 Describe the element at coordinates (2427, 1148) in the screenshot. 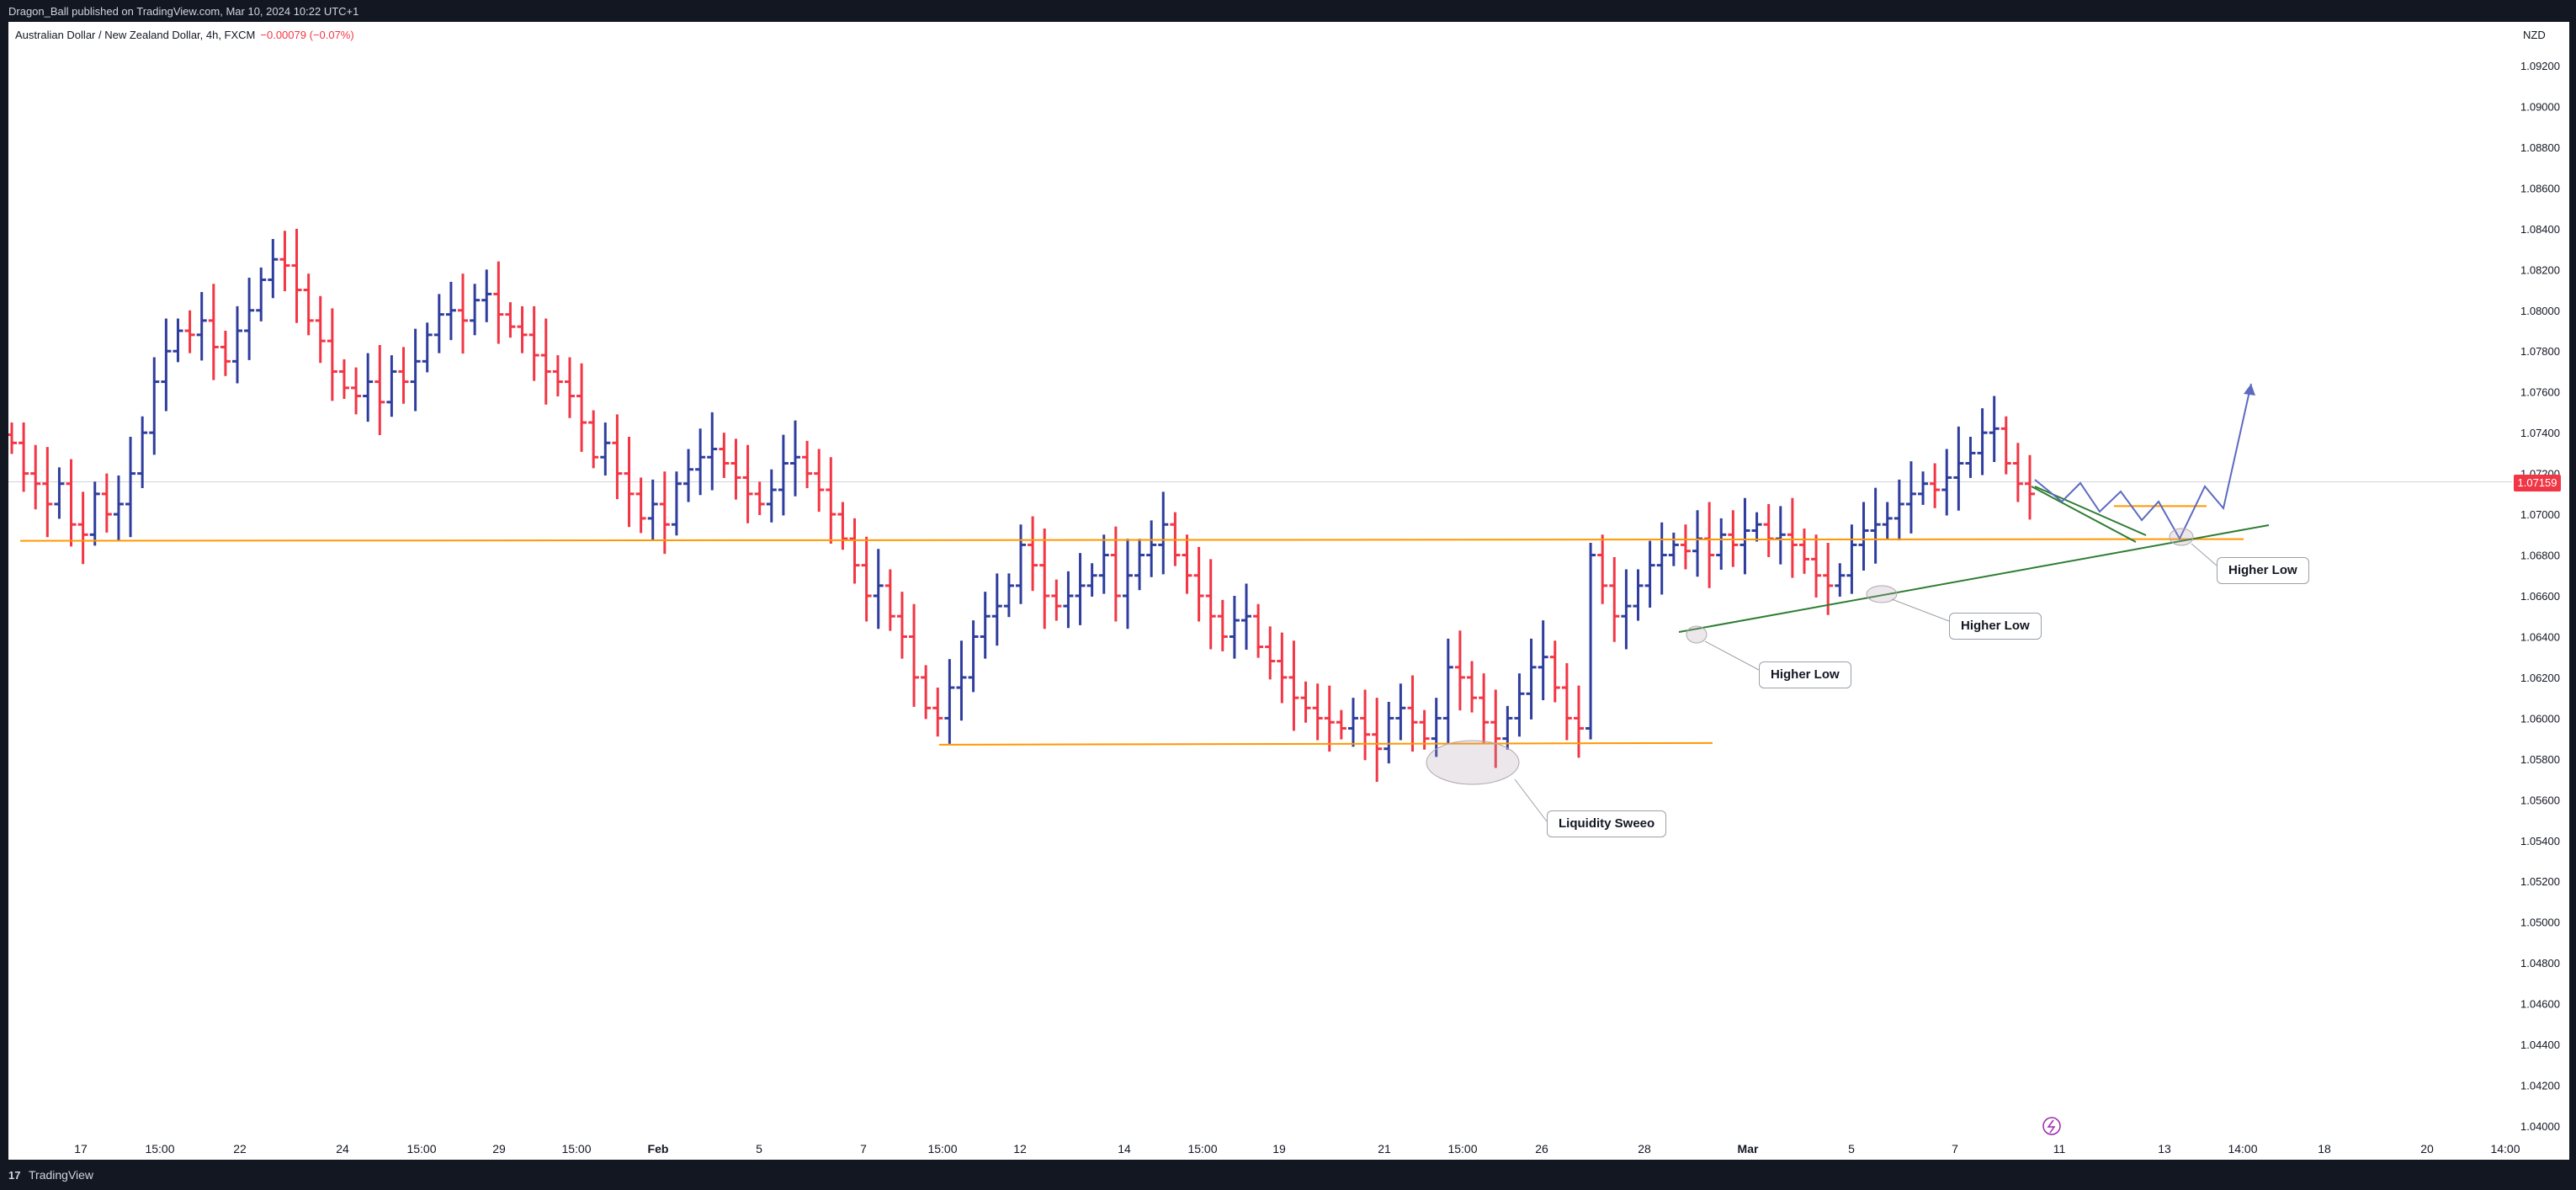

I see `time-tick-label: 20` at that location.